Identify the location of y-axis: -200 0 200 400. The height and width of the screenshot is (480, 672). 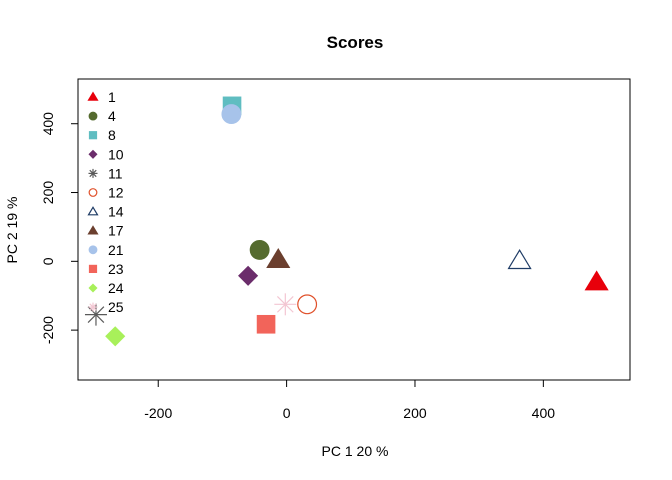
(59, 228).